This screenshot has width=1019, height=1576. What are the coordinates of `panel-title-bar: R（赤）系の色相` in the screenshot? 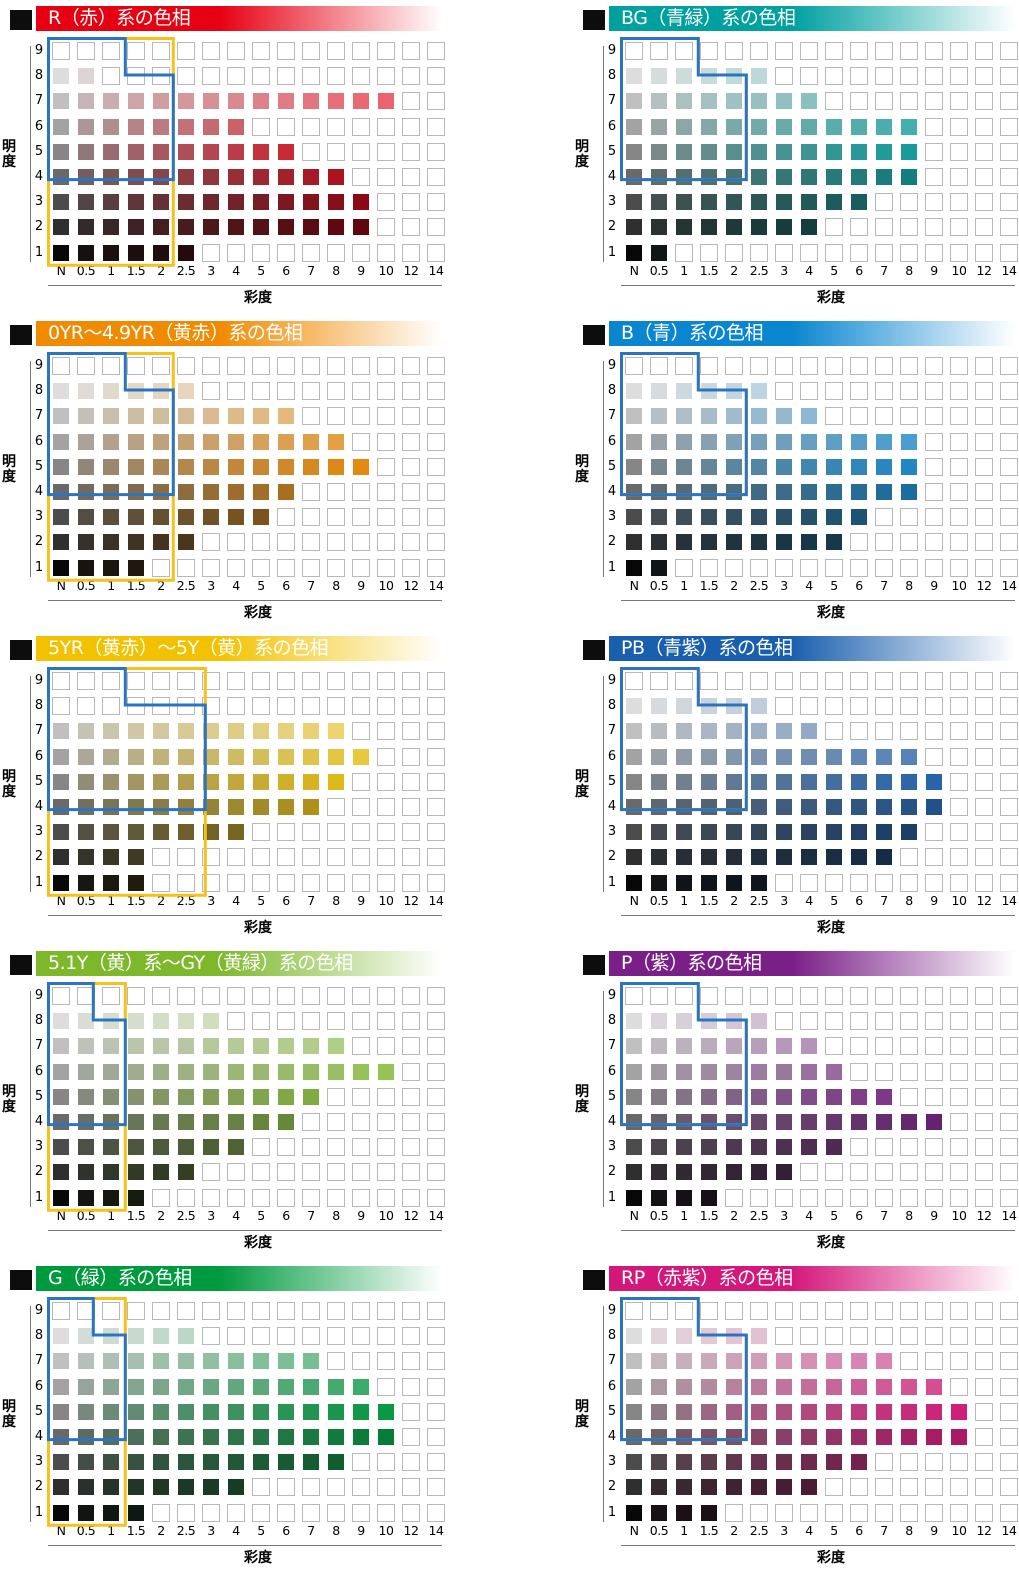 It's located at (226, 18).